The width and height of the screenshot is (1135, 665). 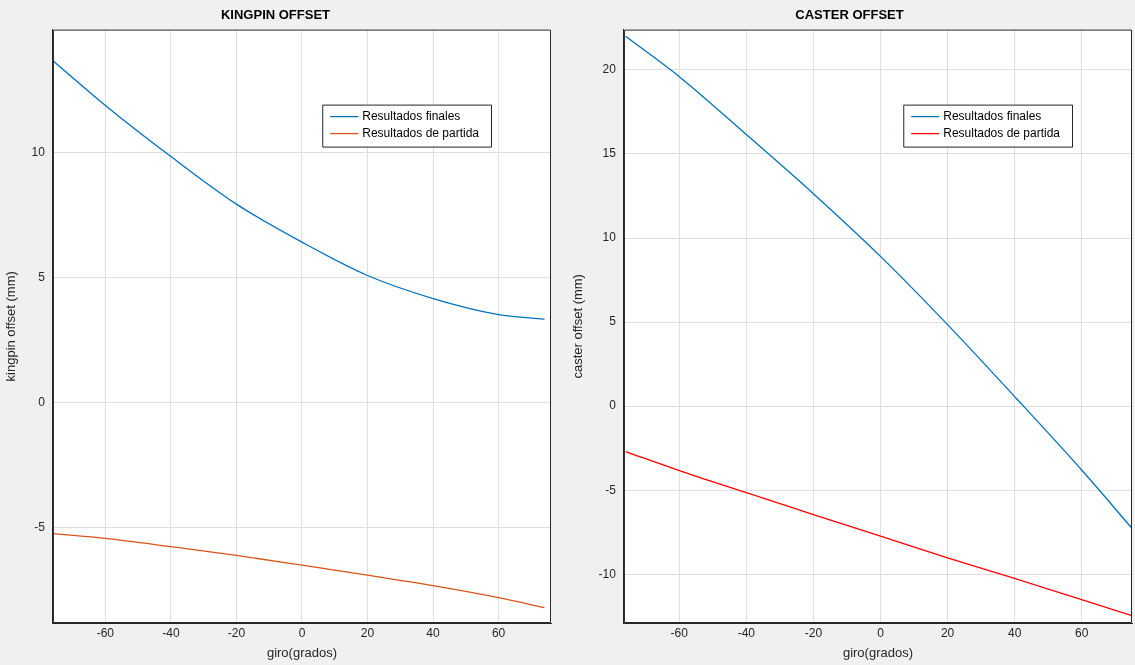 What do you see at coordinates (11, 326) in the screenshot?
I see `y-axis-title: kingpin offset (mm)` at bounding box center [11, 326].